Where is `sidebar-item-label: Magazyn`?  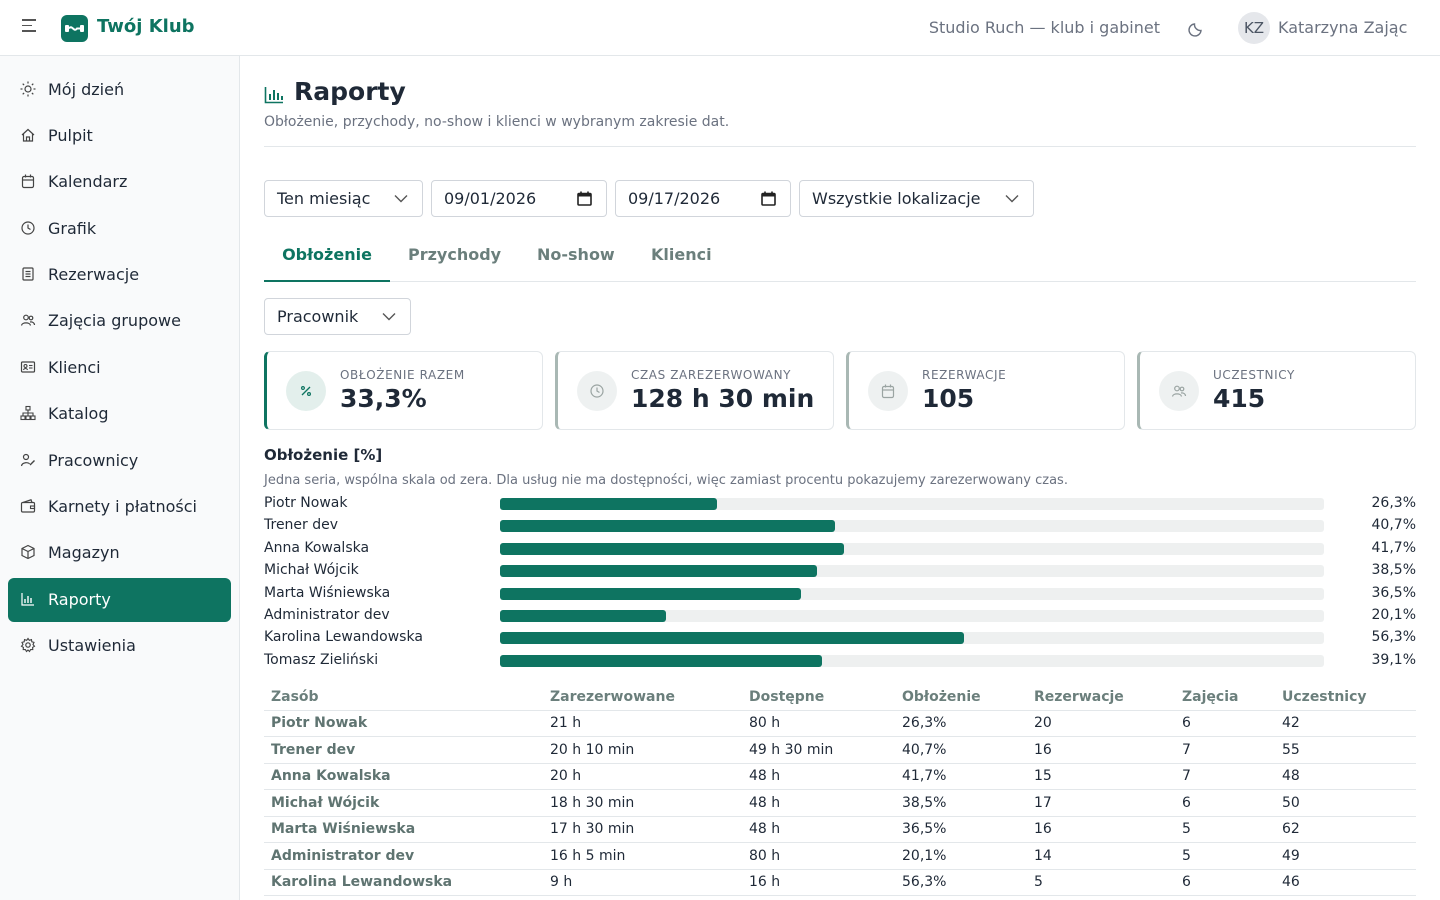 sidebar-item-label: Magazyn is located at coordinates (84, 552).